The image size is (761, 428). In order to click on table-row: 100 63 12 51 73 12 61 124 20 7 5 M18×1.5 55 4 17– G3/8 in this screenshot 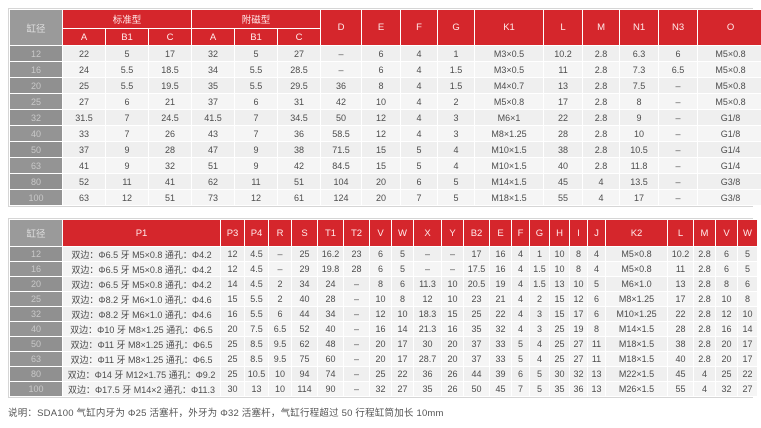, I will do `click(385, 197)`.